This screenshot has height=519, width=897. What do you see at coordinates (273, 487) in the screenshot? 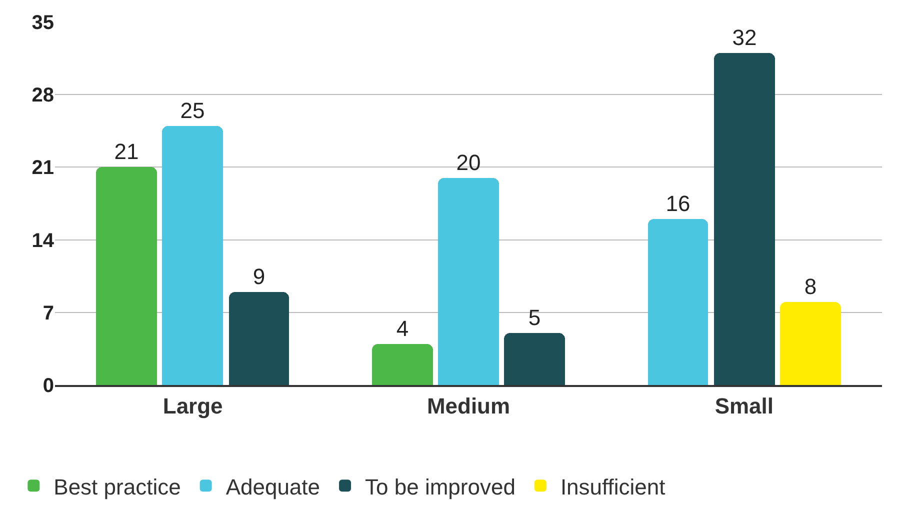
I see `legend-label: Adequate` at bounding box center [273, 487].